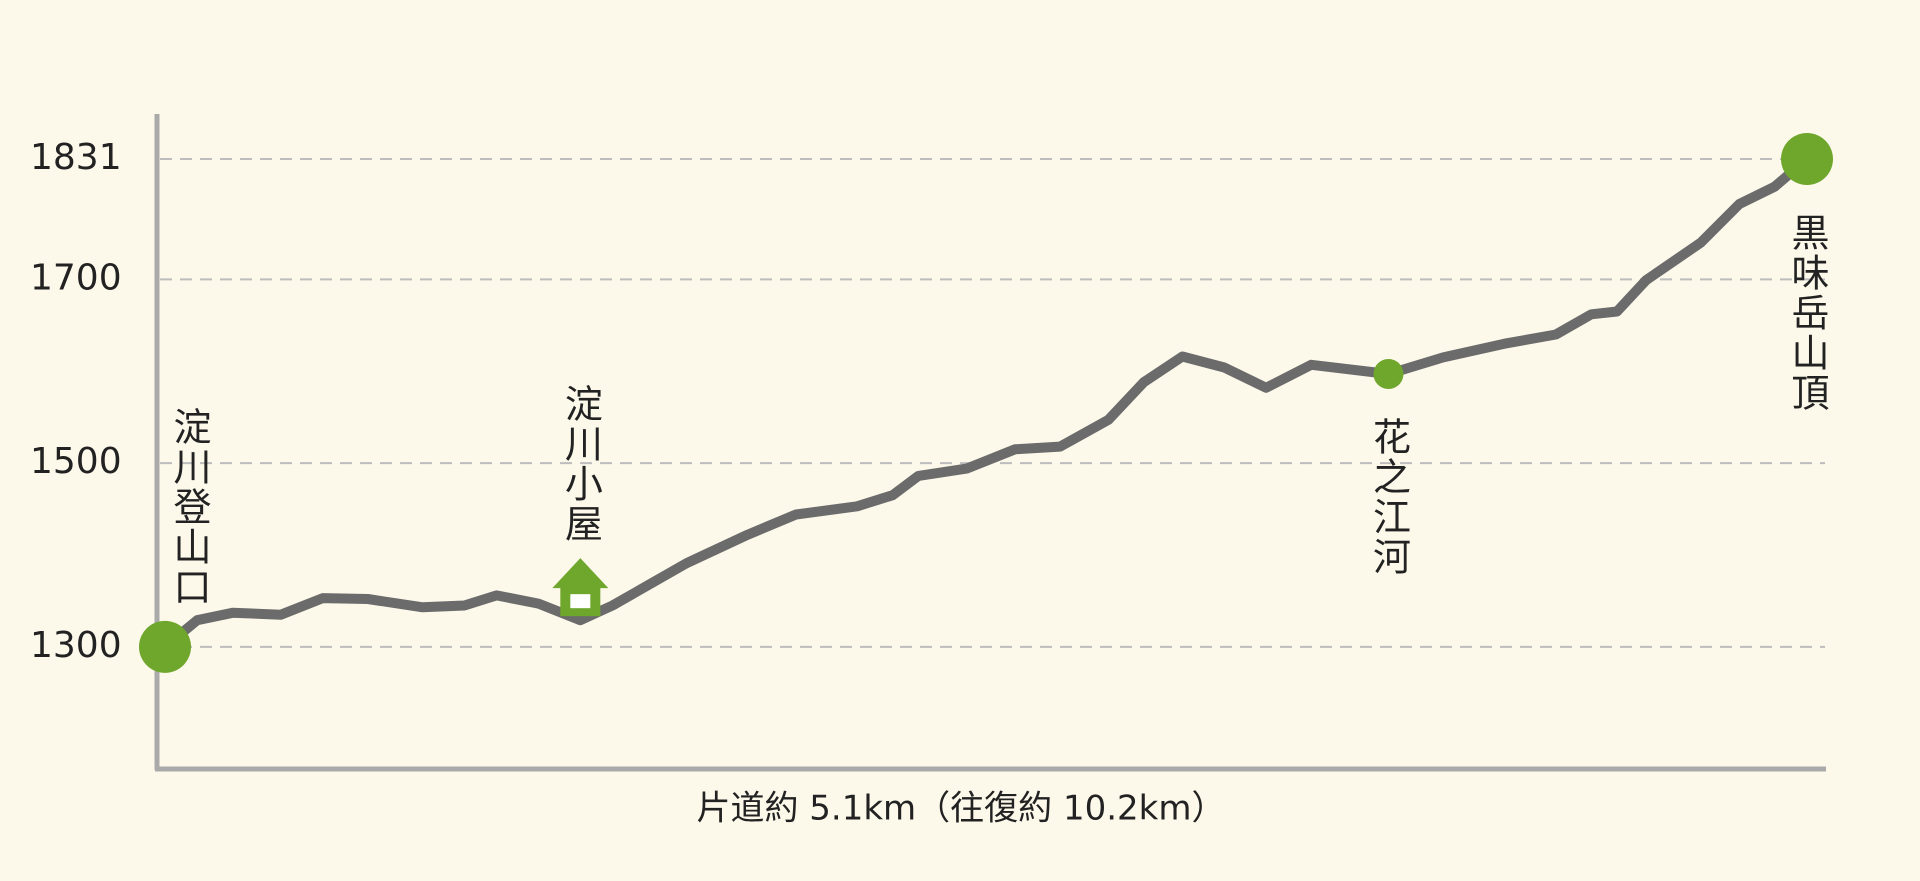  I want to click on y-tick-label: 1500, so click(76, 461).